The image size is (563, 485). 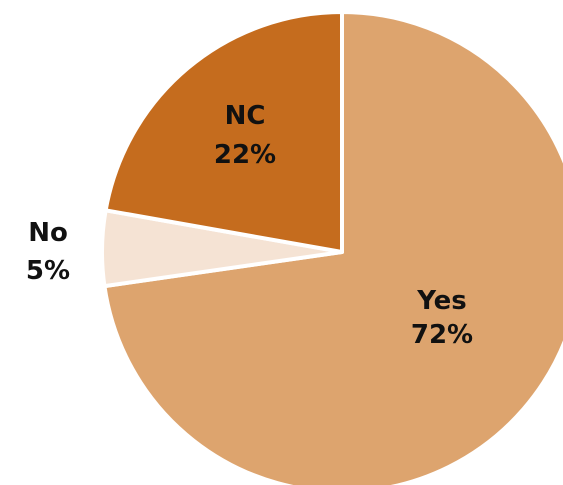 What do you see at coordinates (48, 252) in the screenshot?
I see `slice-label-no: No 5%` at bounding box center [48, 252].